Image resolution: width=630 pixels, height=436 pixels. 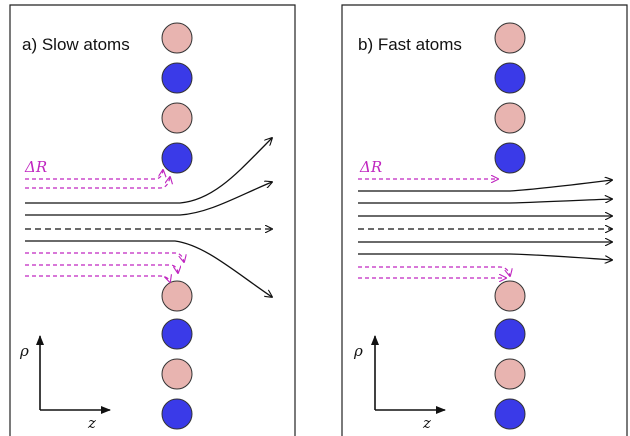 I want to click on panel-title: b) Fast atoms, so click(x=410, y=44).